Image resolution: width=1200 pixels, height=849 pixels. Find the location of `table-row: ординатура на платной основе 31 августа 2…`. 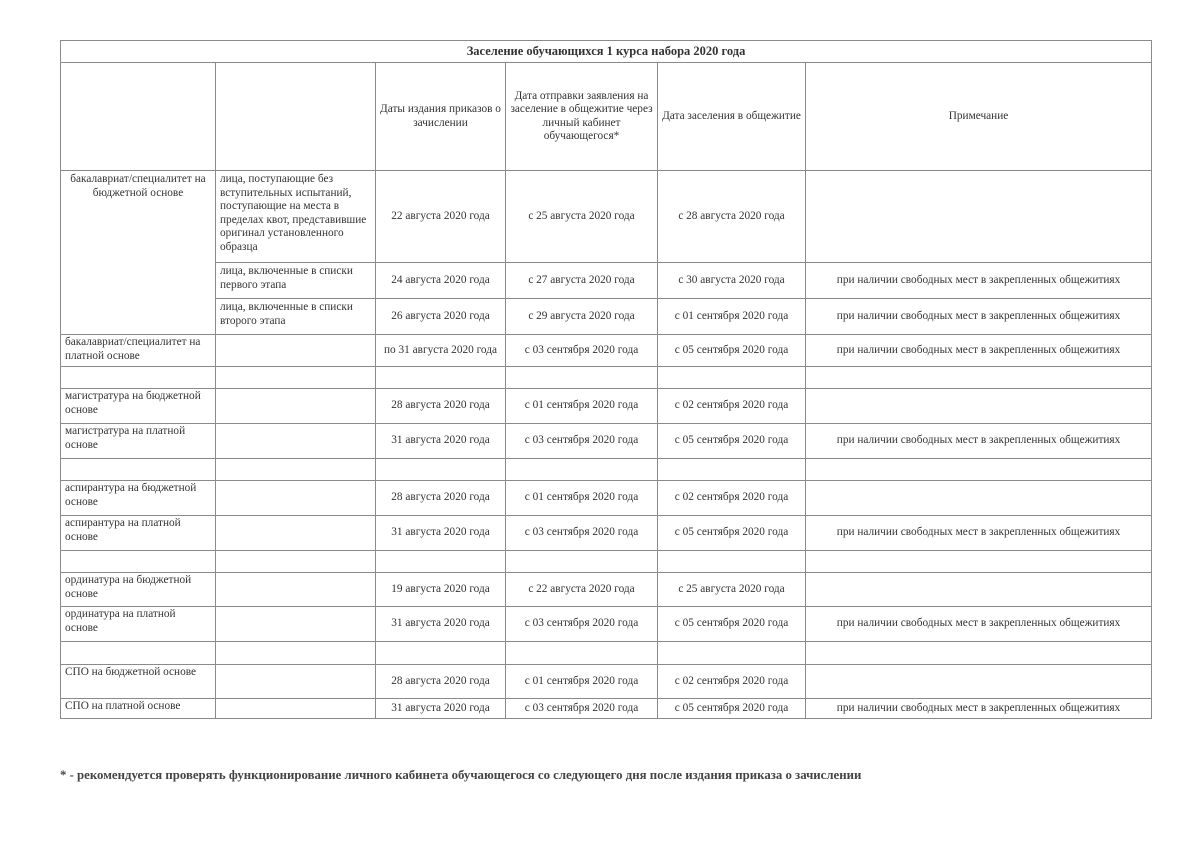

table-row: ординатура на платной основе 31 августа 2… is located at coordinates (606, 624).